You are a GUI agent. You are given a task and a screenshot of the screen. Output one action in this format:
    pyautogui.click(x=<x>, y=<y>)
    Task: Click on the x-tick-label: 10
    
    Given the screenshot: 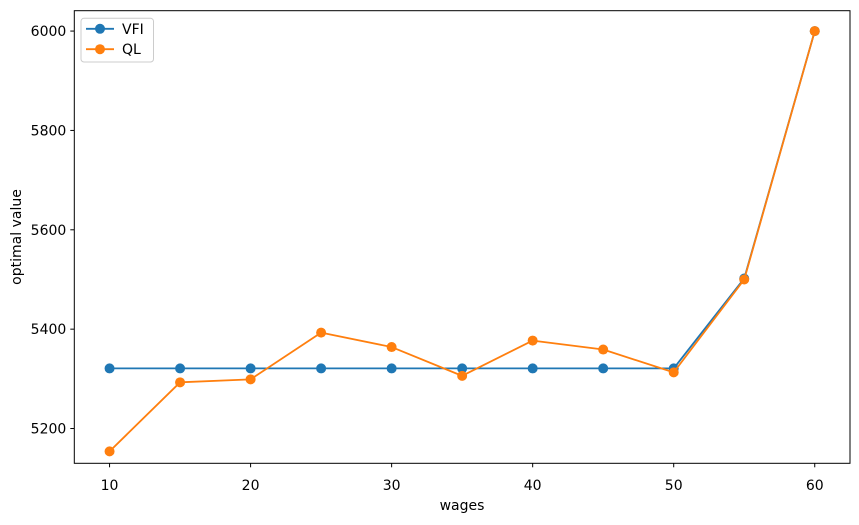 What is the action you would take?
    pyautogui.click(x=110, y=486)
    